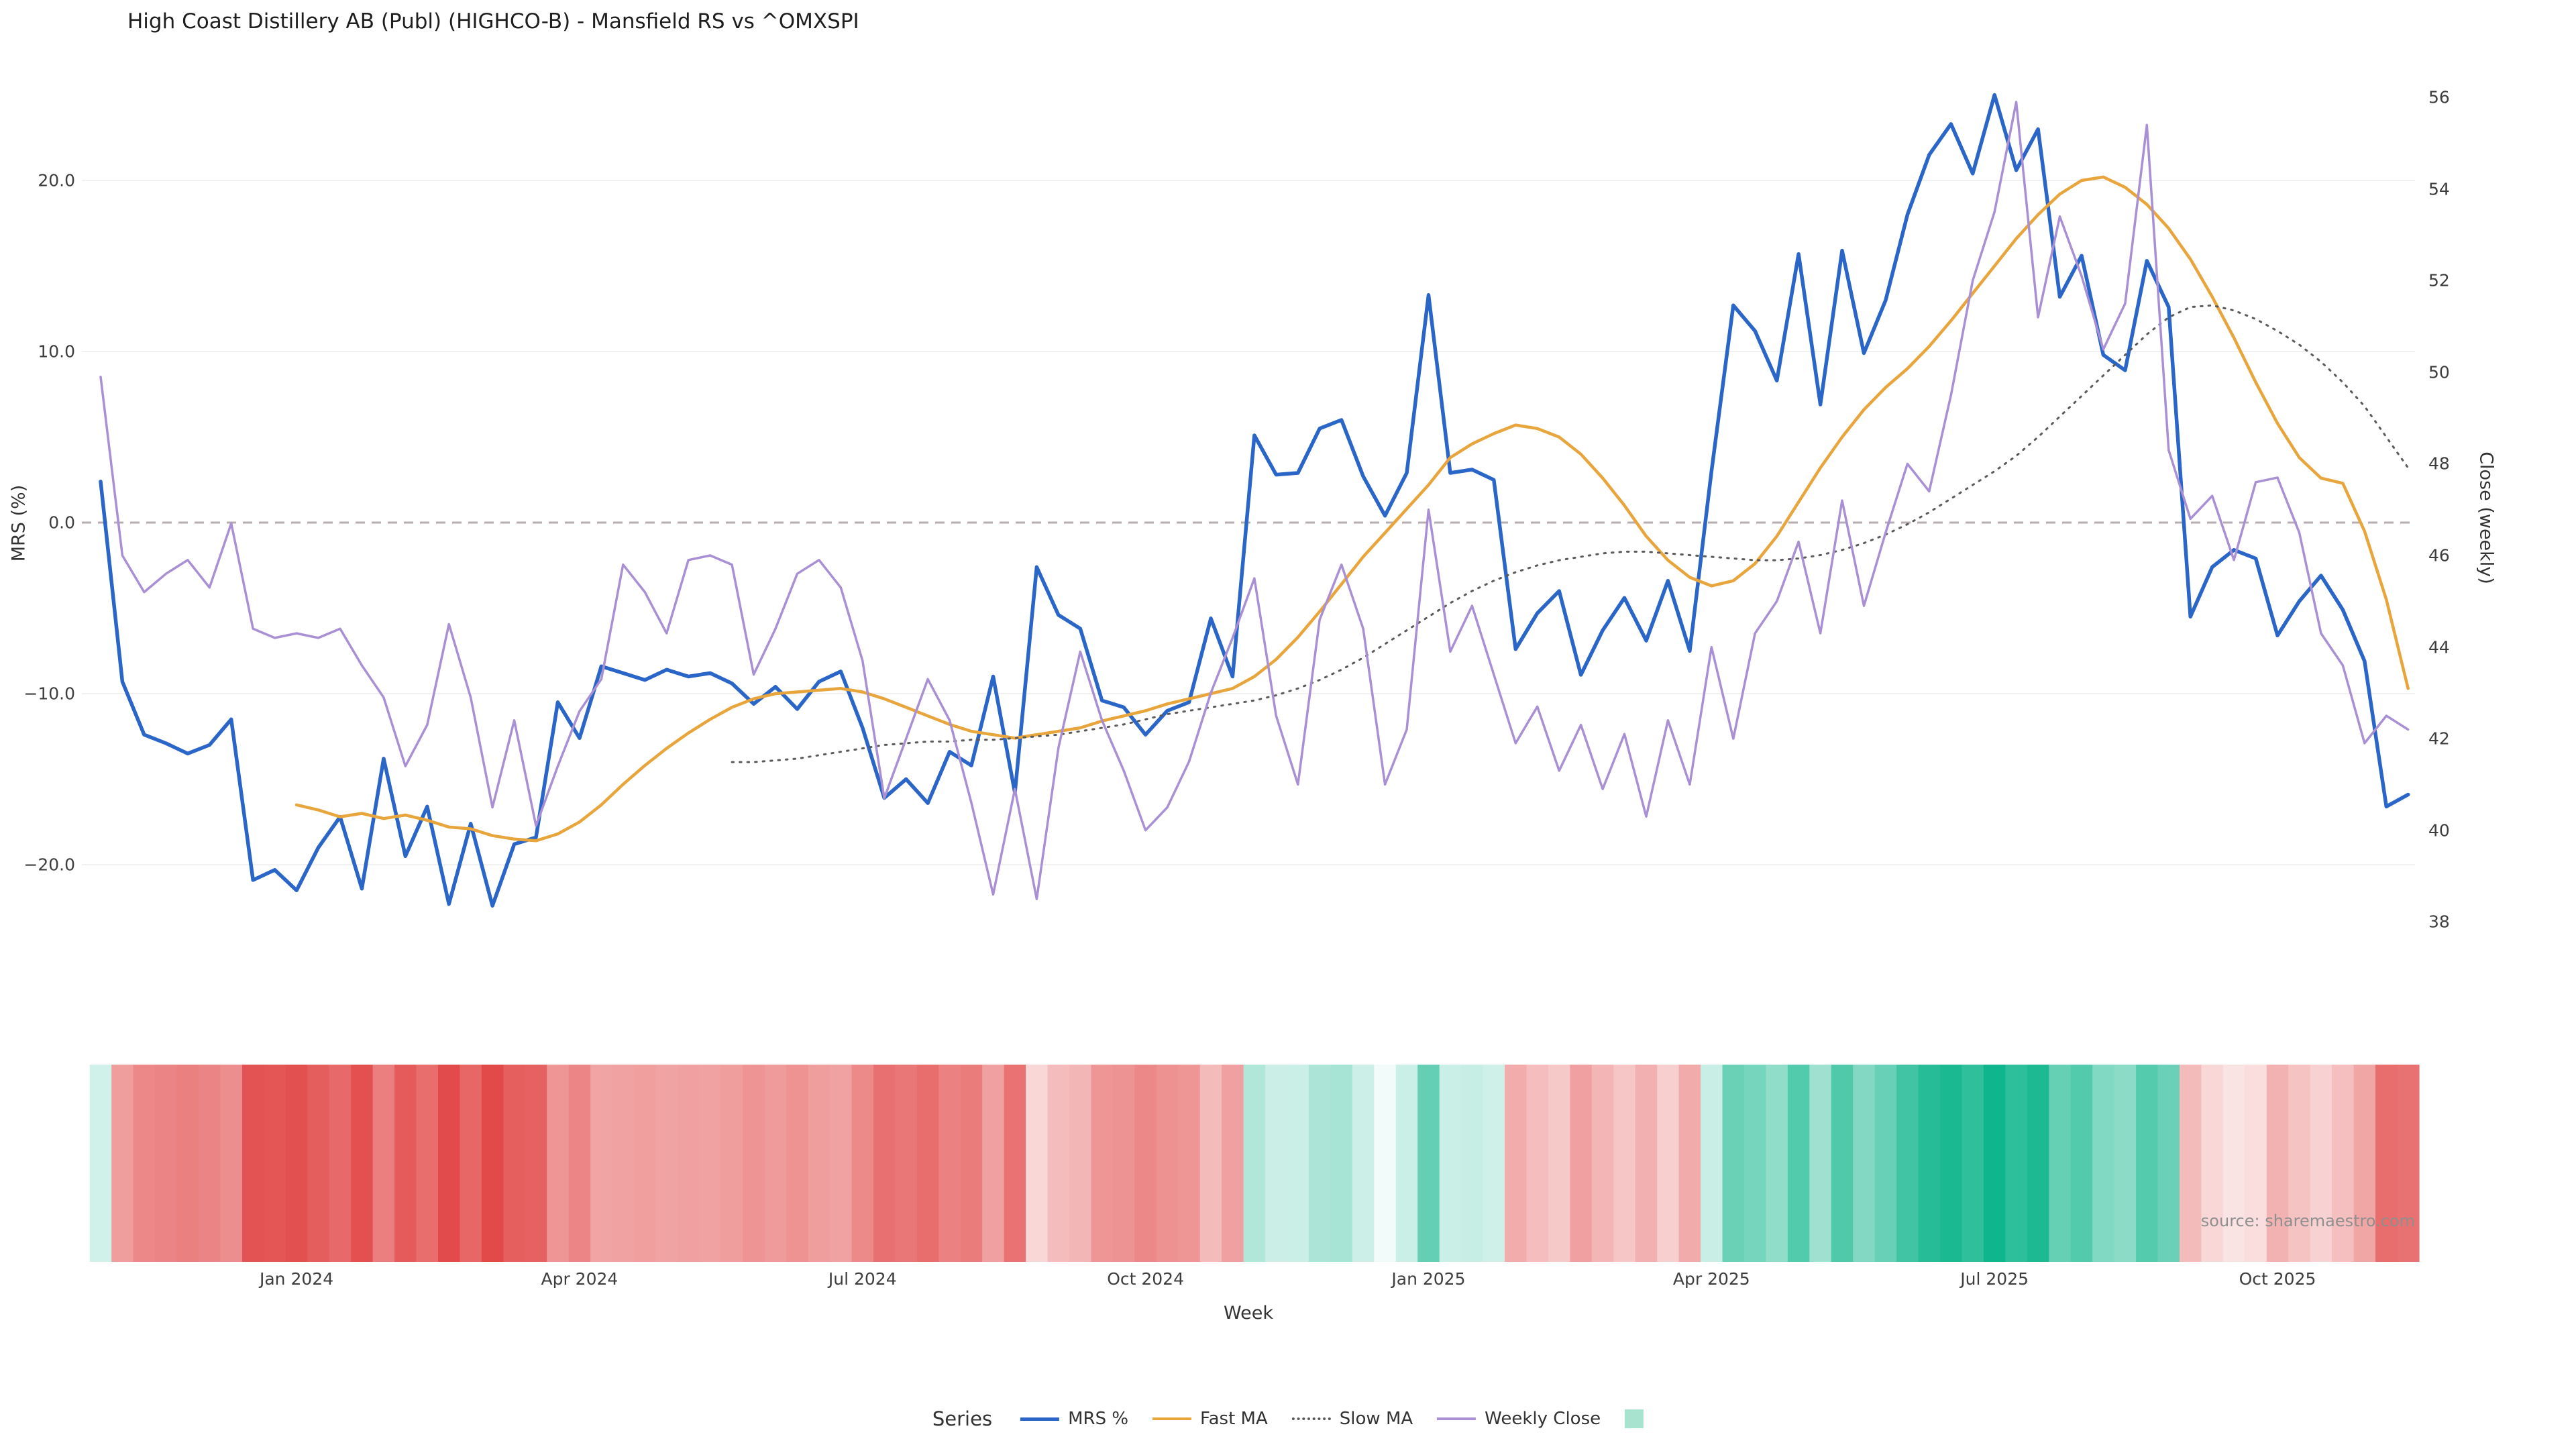 This screenshot has width=2576, height=1449. Describe the element at coordinates (2439, 922) in the screenshot. I see `y-right-tick-label: 38` at that location.